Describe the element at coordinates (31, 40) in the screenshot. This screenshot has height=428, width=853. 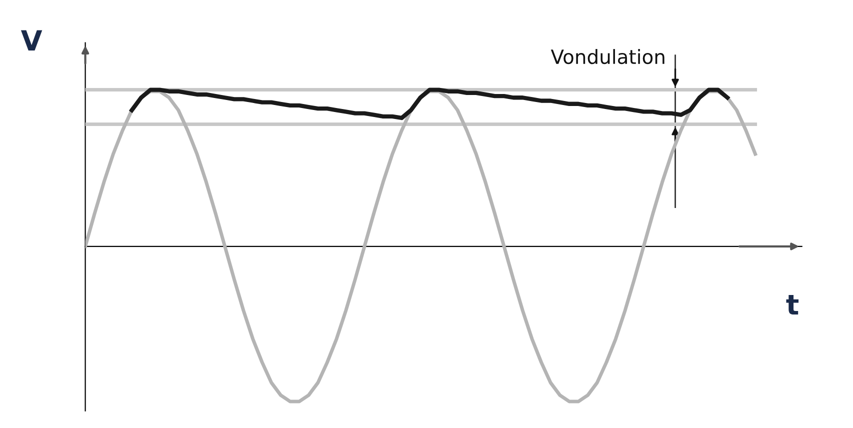
I see `y-axis-title: V` at that location.